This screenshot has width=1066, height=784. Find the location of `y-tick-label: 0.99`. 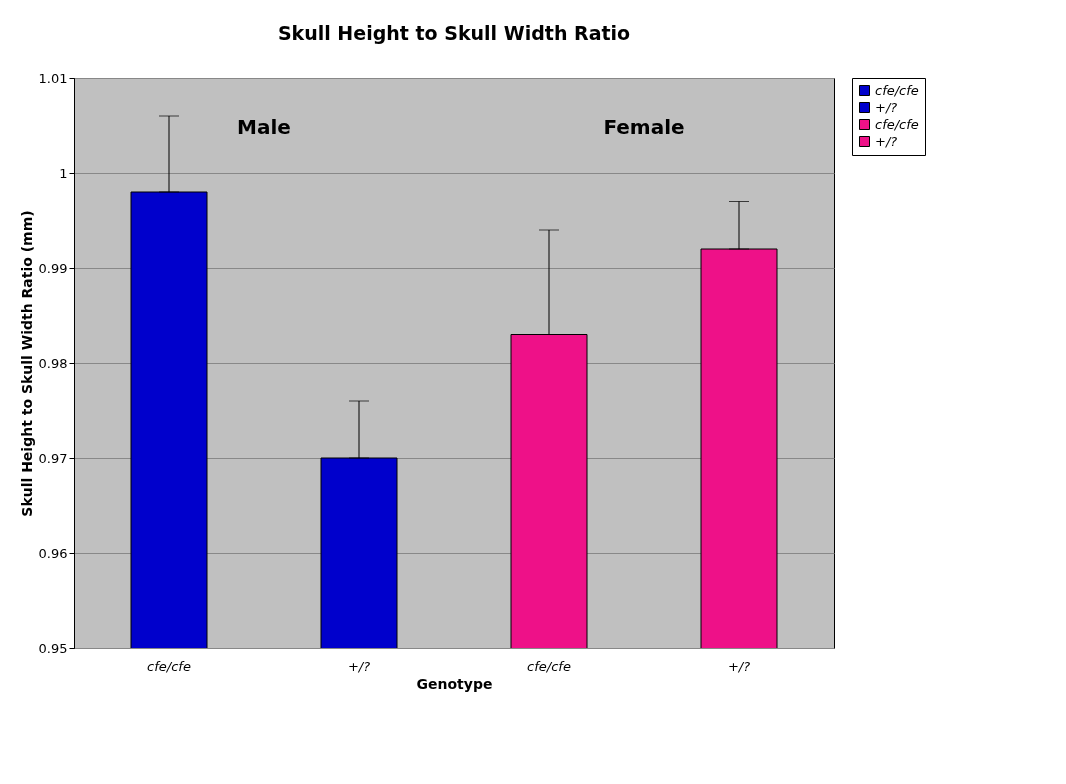

y-tick-label: 0.99 is located at coordinates (53, 268).